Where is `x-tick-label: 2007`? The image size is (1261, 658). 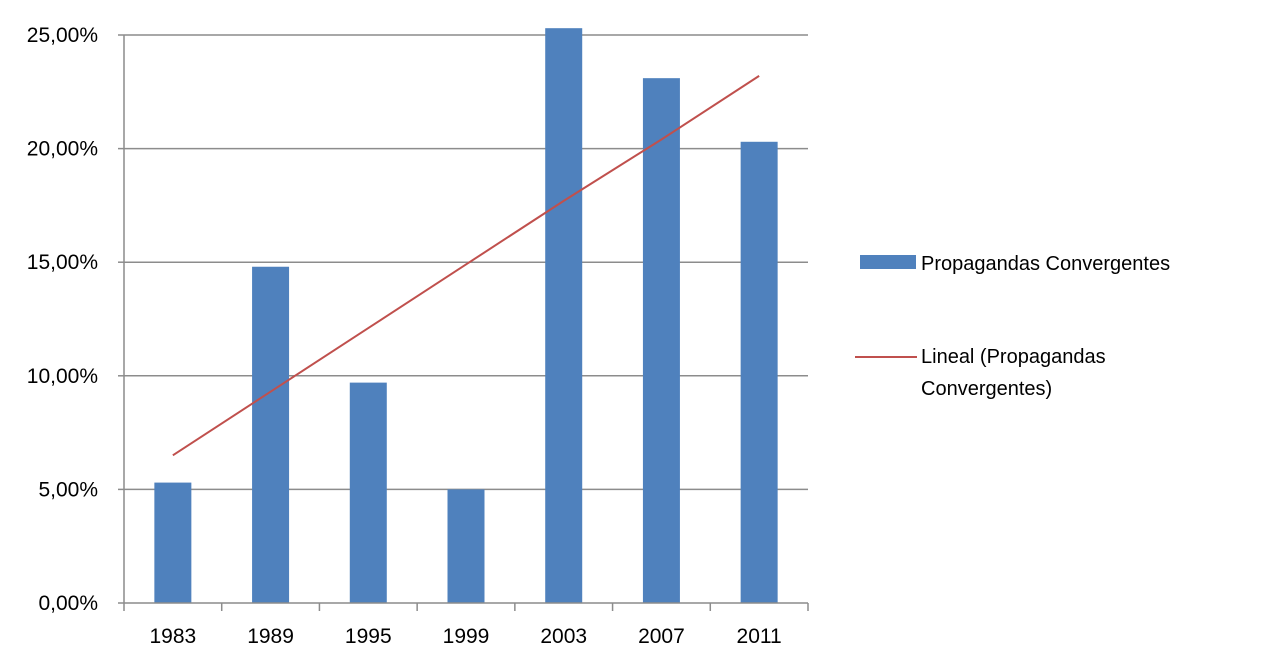 x-tick-label: 2007 is located at coordinates (661, 636).